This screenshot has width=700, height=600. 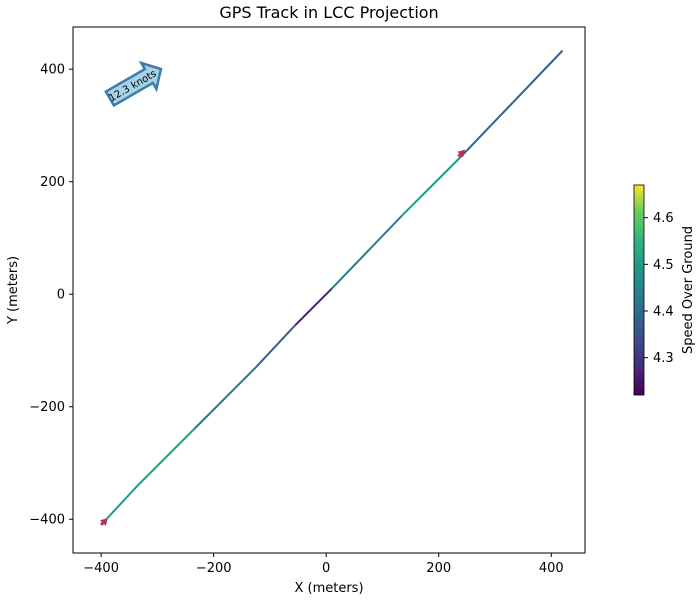 What do you see at coordinates (47, 407) in the screenshot?
I see `y-tick-label: −200` at bounding box center [47, 407].